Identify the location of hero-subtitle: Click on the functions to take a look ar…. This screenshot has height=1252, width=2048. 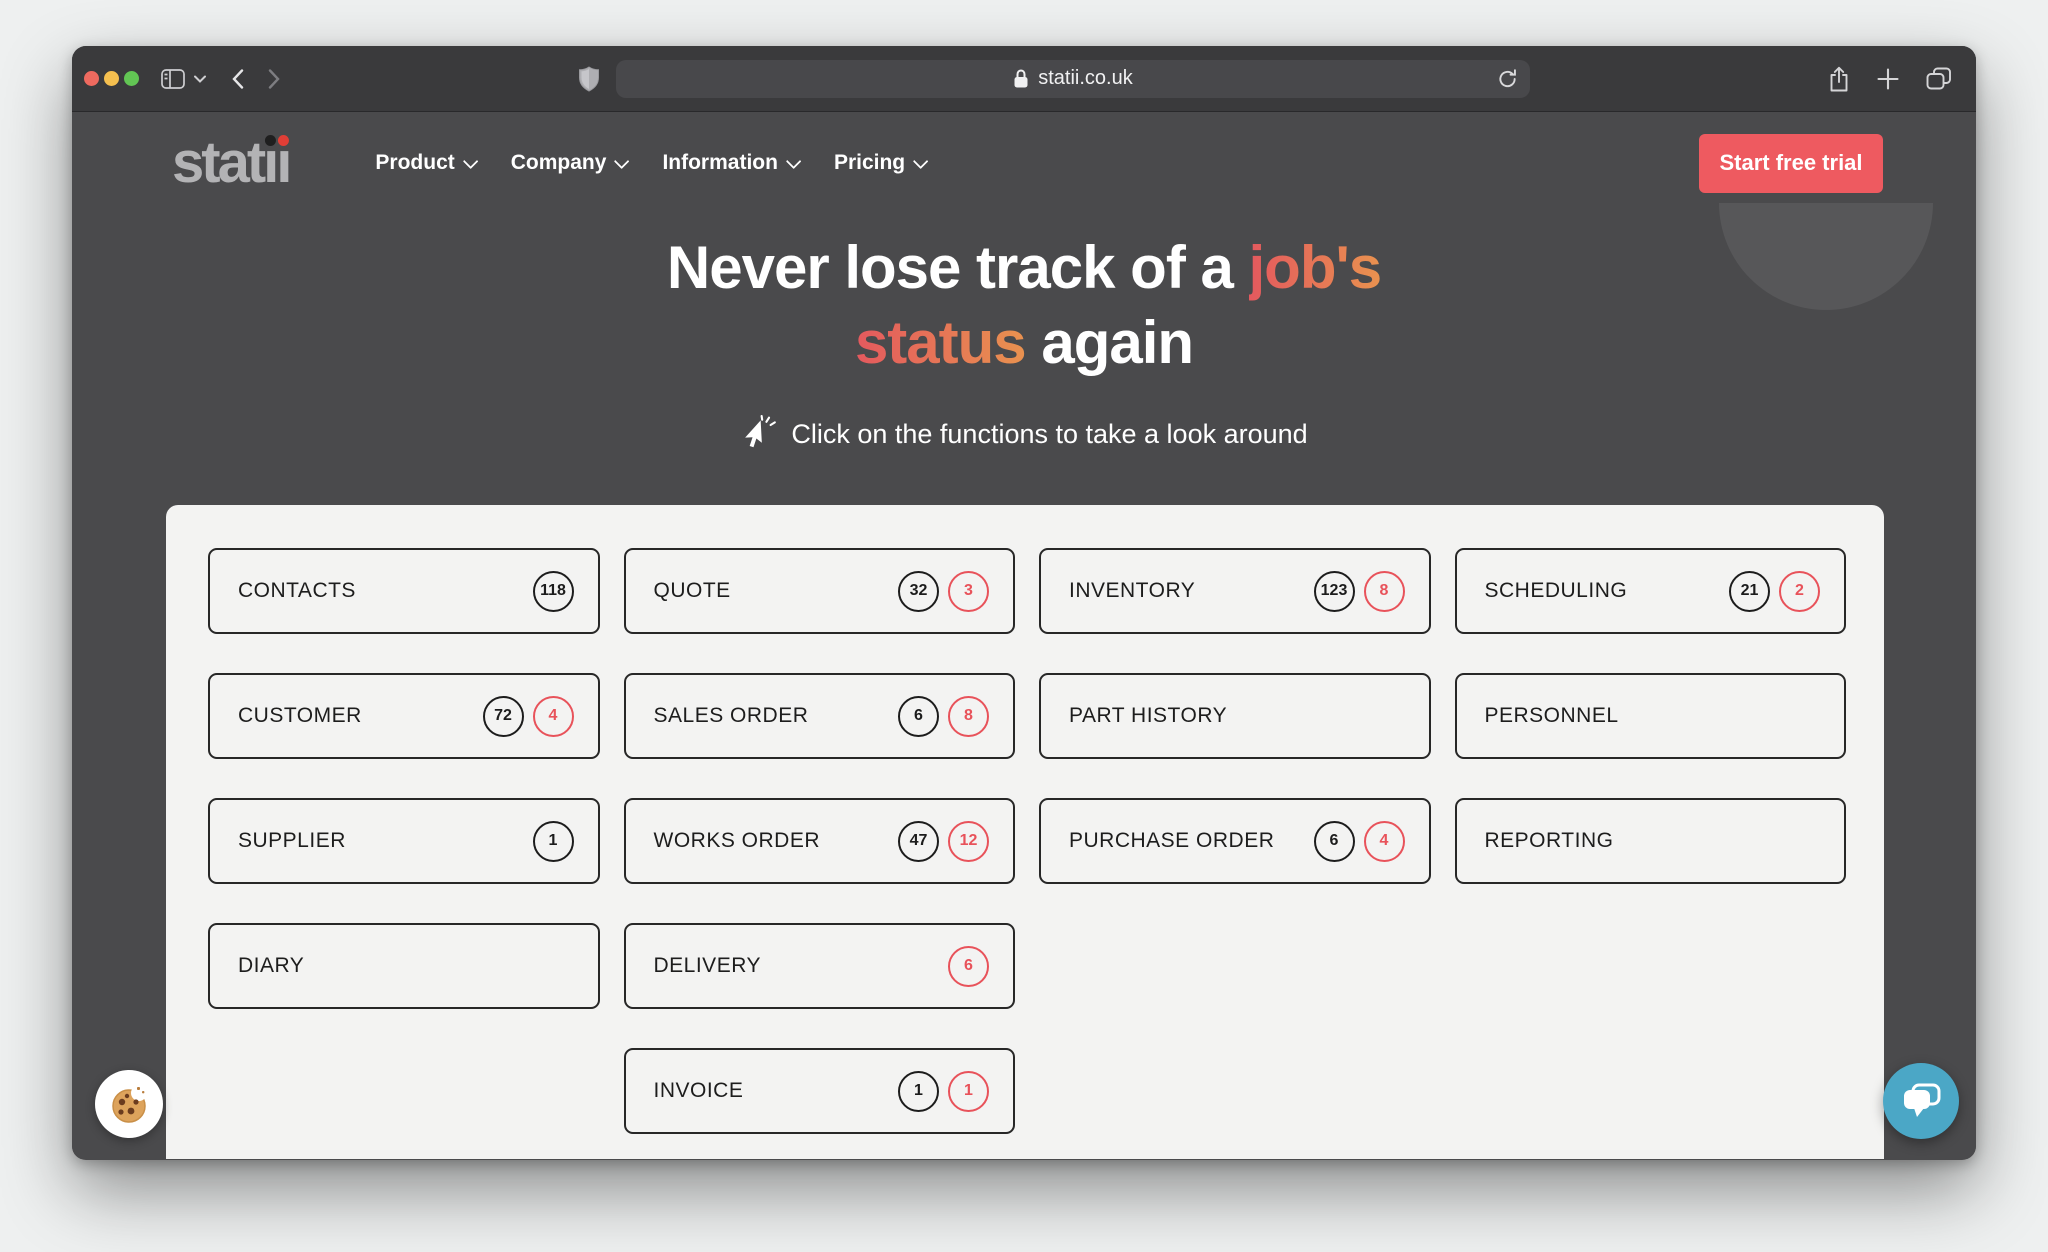
(1024, 434).